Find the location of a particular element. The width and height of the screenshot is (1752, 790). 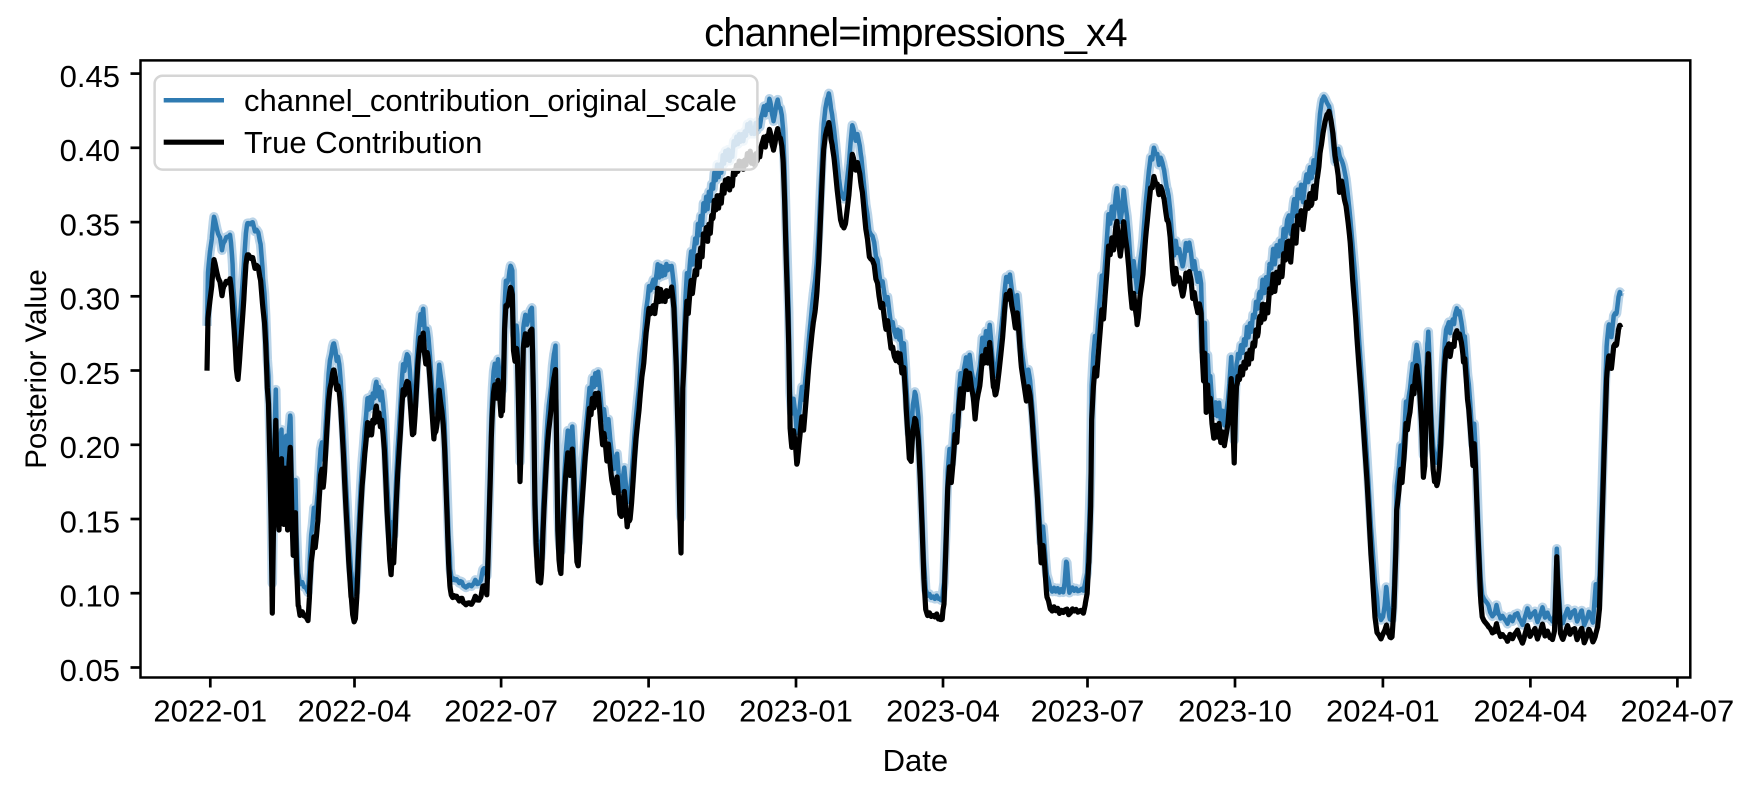

svg-text: 0.45 is located at coordinates (90, 76).